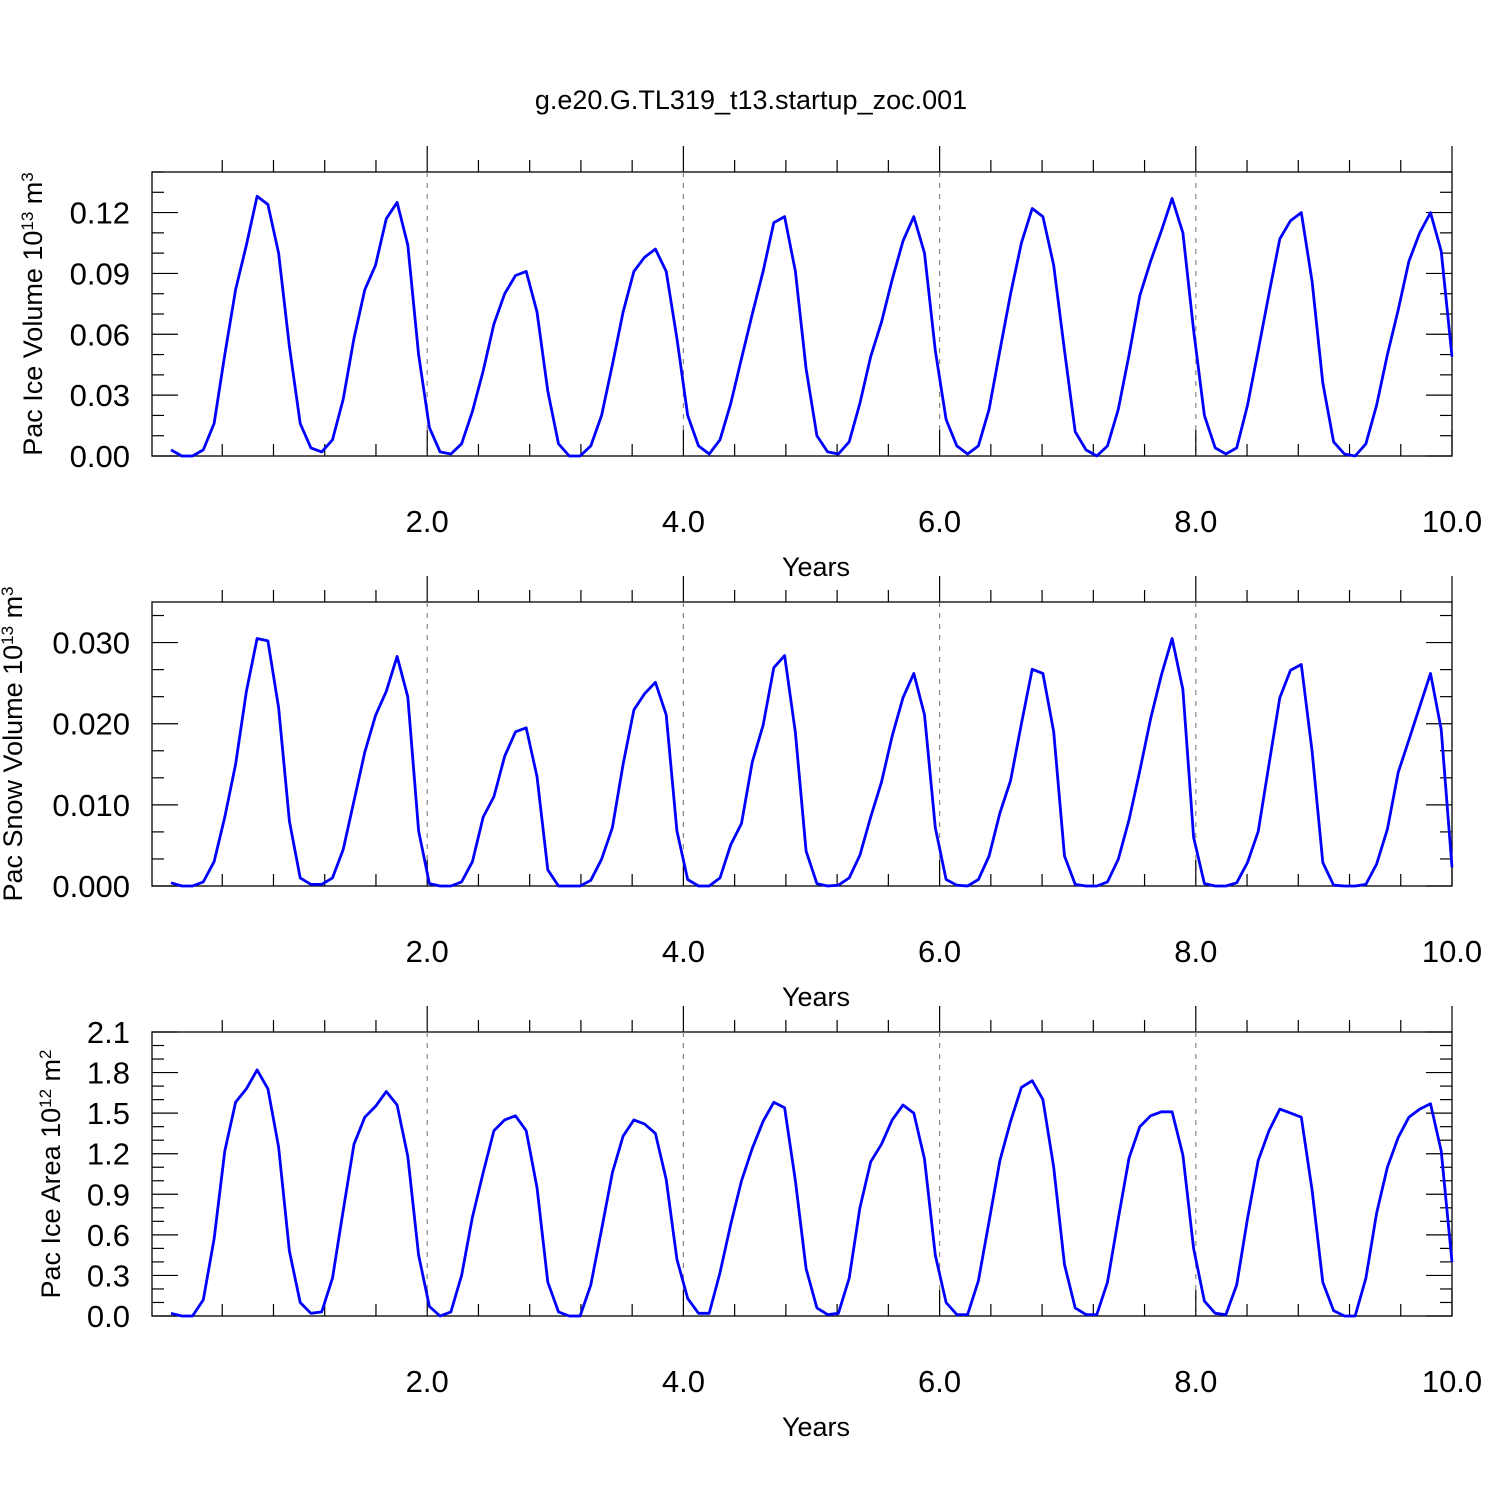 The height and width of the screenshot is (1500, 1500). What do you see at coordinates (108, 1235) in the screenshot?
I see `y-tick-label: 0.6` at bounding box center [108, 1235].